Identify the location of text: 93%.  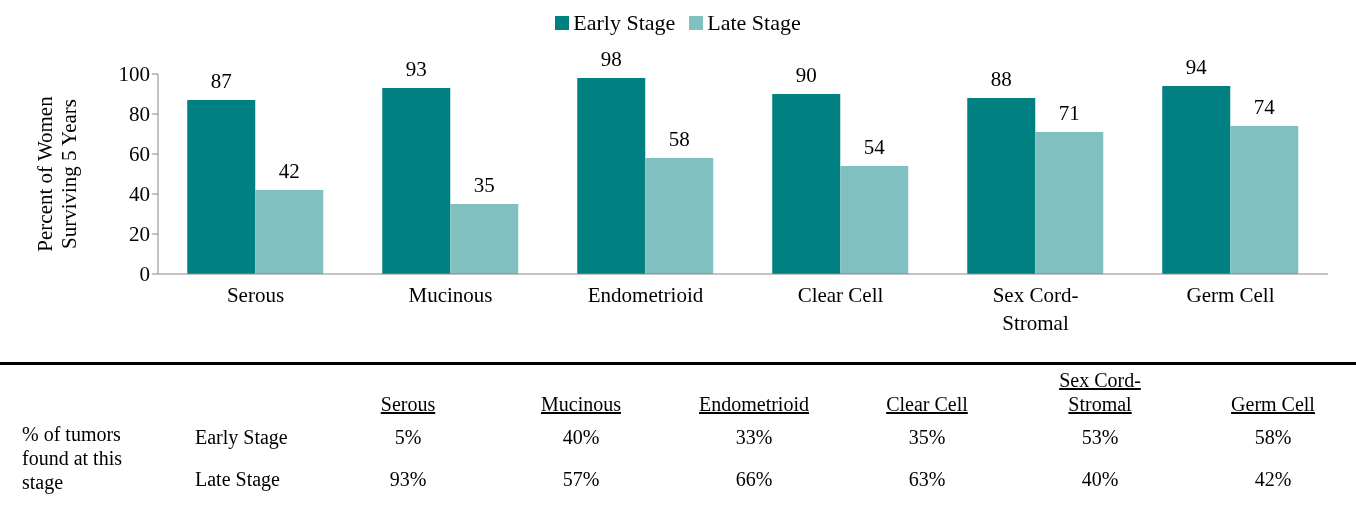
(408, 479).